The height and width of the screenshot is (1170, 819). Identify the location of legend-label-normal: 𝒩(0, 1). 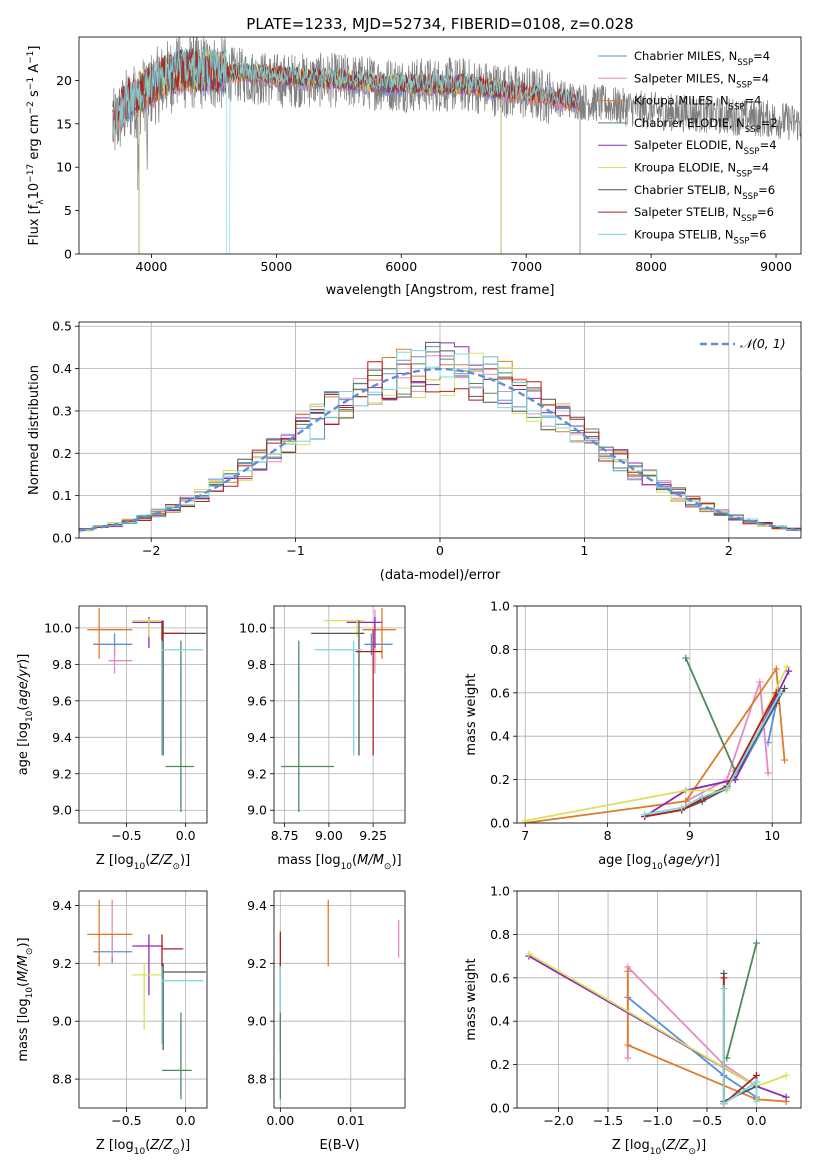
(763, 343).